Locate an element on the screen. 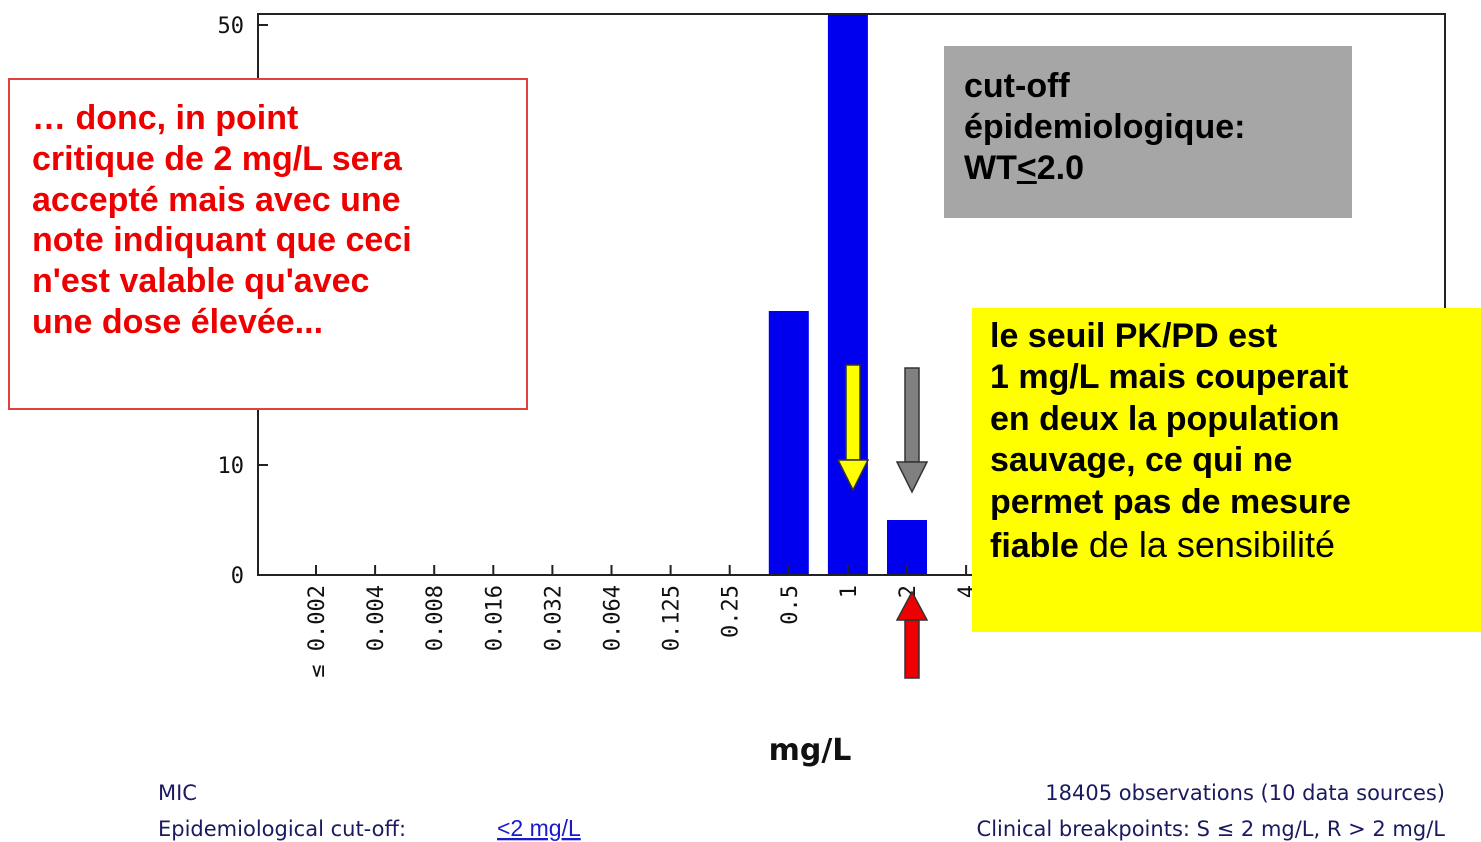  pkpd-line: en deux la population is located at coordinates (1165, 418).